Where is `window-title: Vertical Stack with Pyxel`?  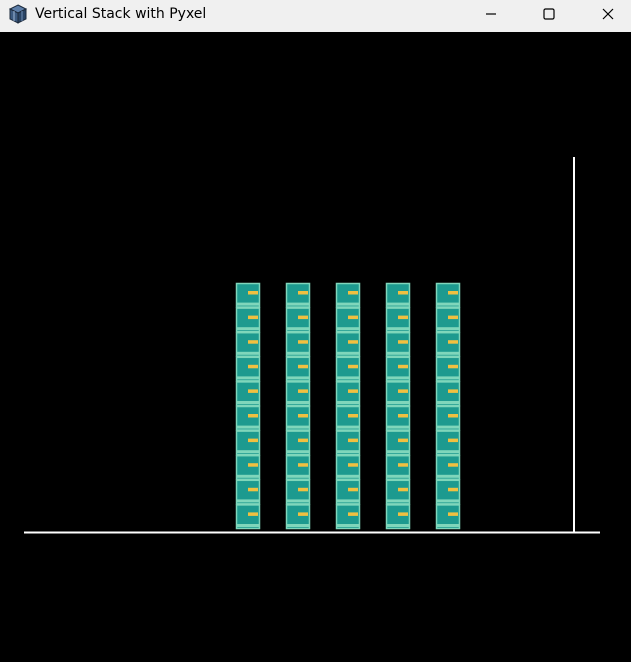 window-title: Vertical Stack with Pyxel is located at coordinates (121, 14).